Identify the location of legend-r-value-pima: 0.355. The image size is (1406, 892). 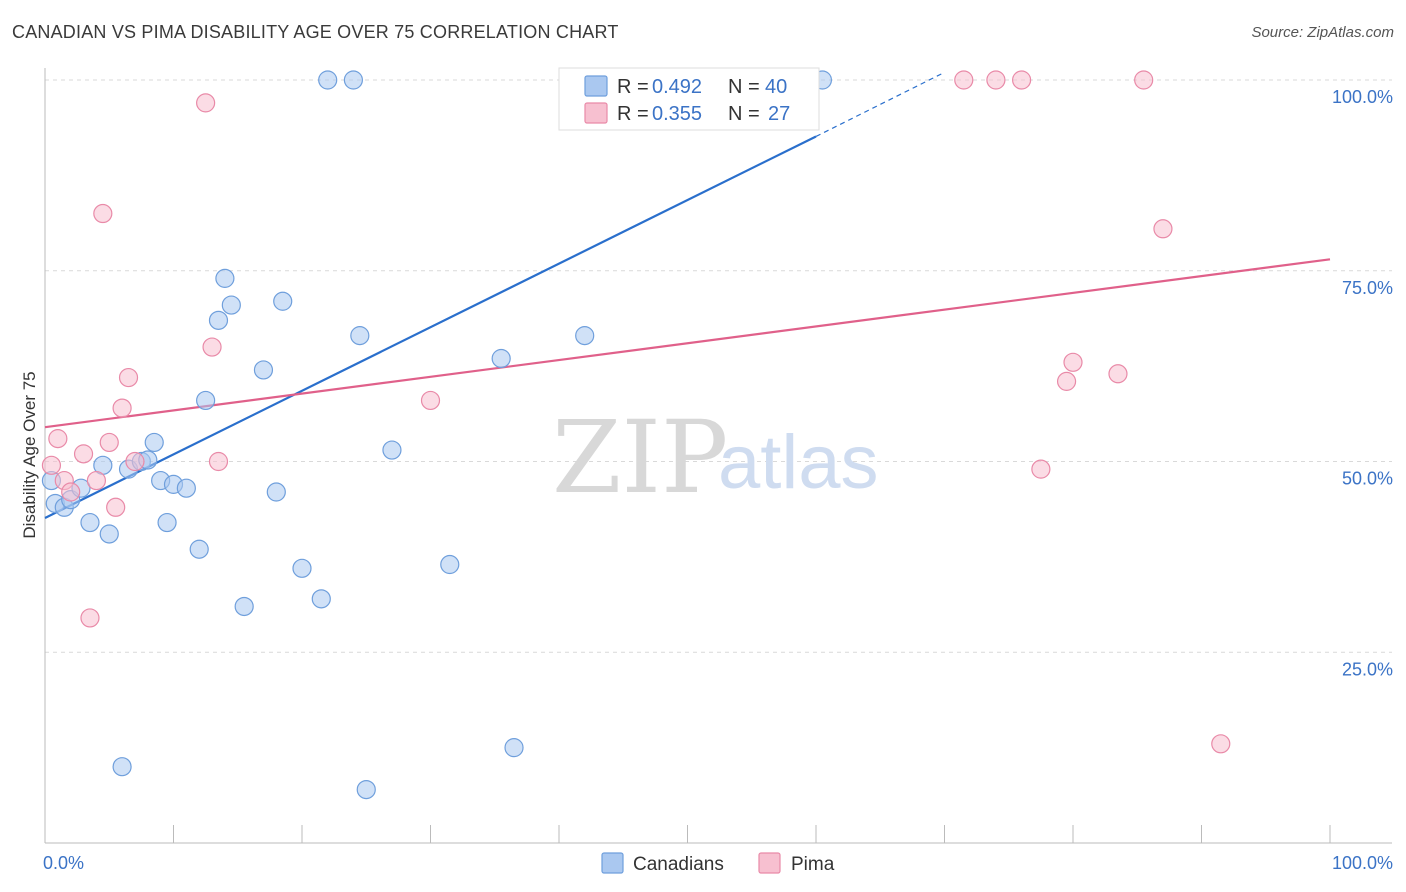
(677, 114).